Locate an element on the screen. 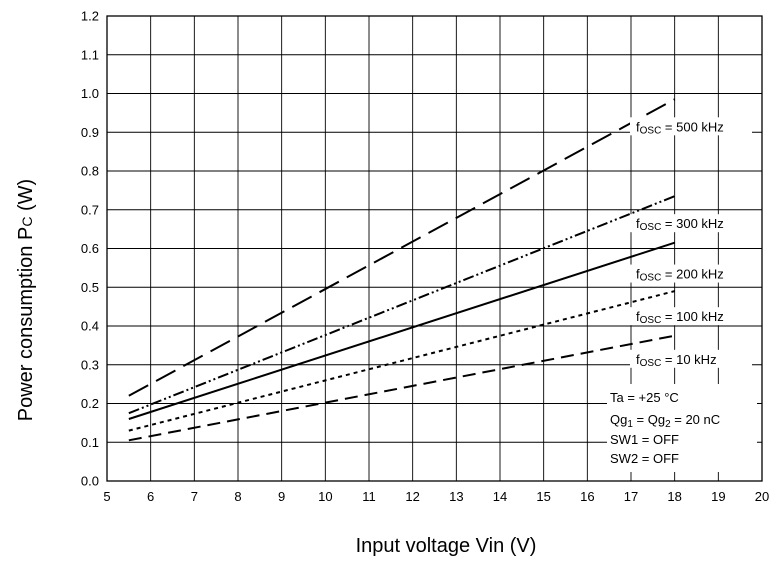 The width and height of the screenshot is (769, 566). y-tick-label: 0.2 is located at coordinates (90, 403).